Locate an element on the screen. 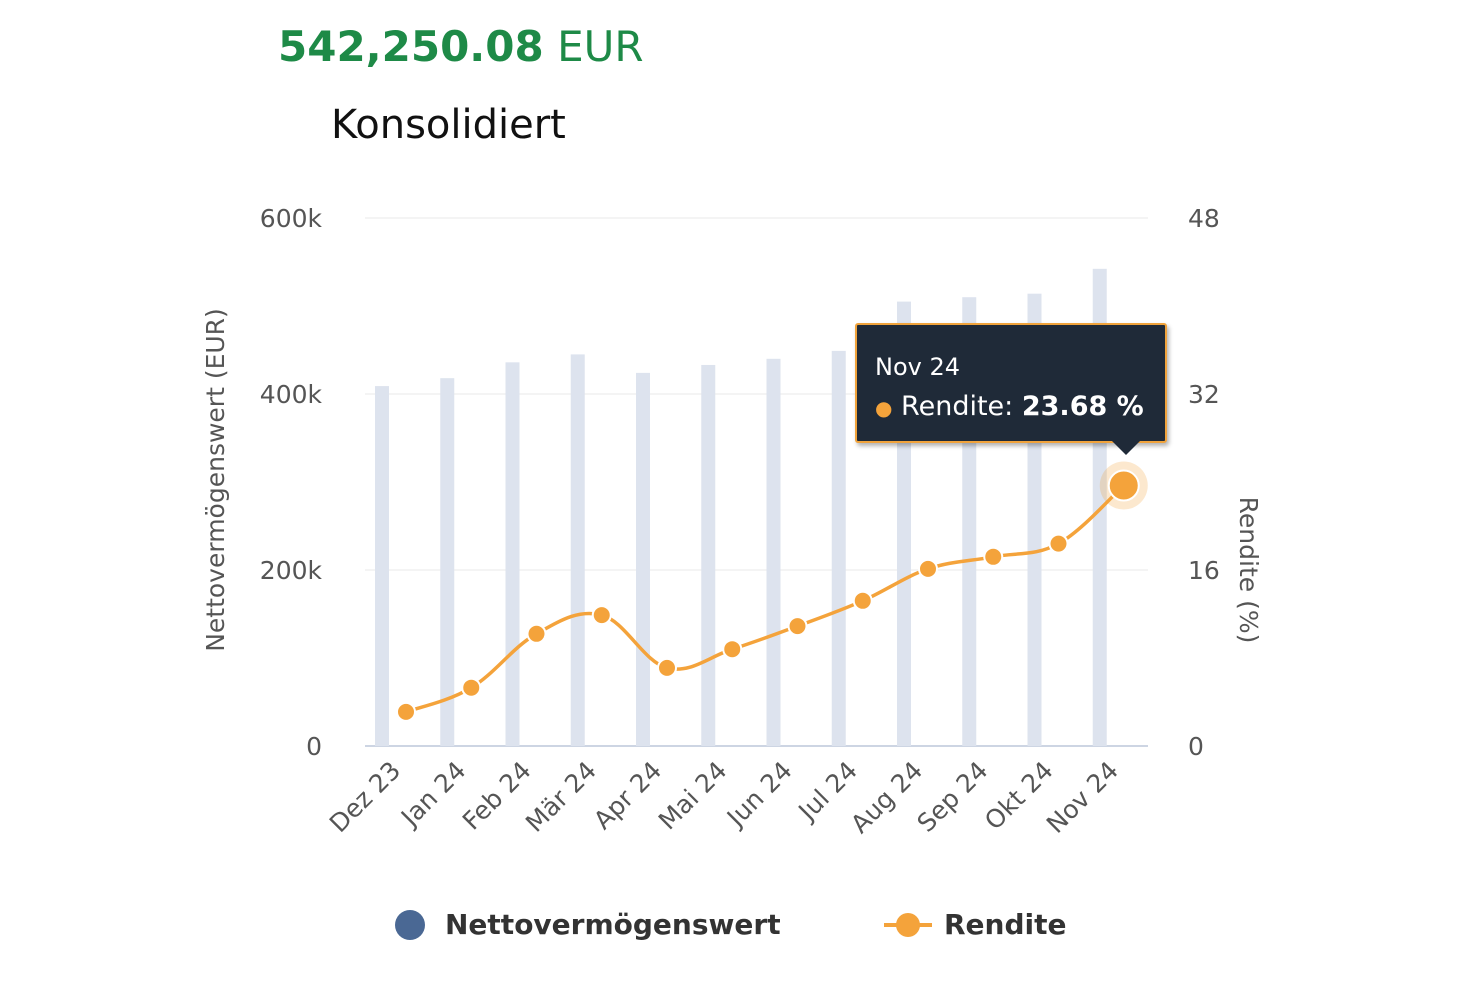 The height and width of the screenshot is (1000, 1480). tooltip: Nov 24 ● Rendite: 23.68 % is located at coordinates (1011, 389).